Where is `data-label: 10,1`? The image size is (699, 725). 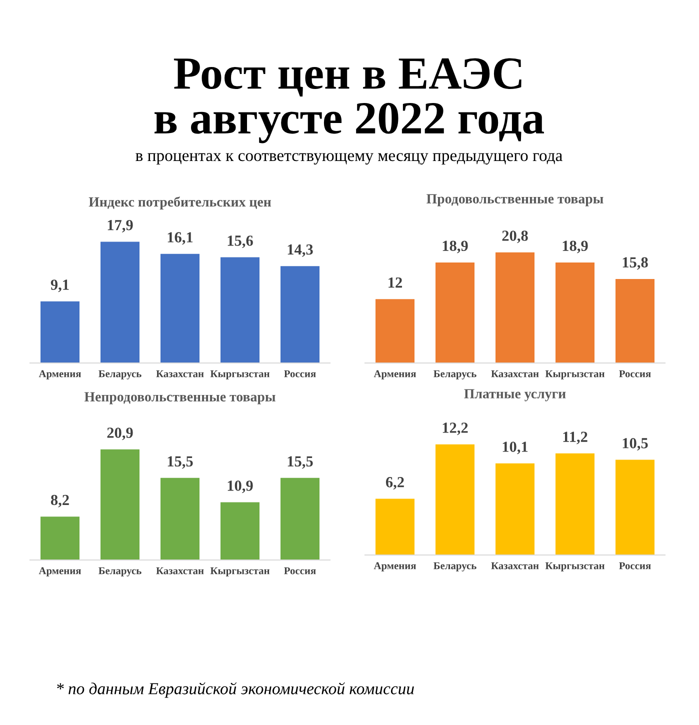
data-label: 10,1 is located at coordinates (515, 448).